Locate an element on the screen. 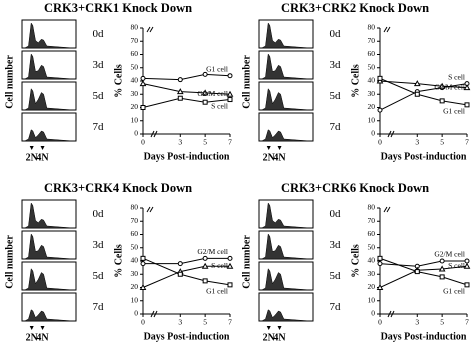 Image resolution: width=474 pixels, height=353 pixels. peak-label: 2N is located at coordinates (269, 337).